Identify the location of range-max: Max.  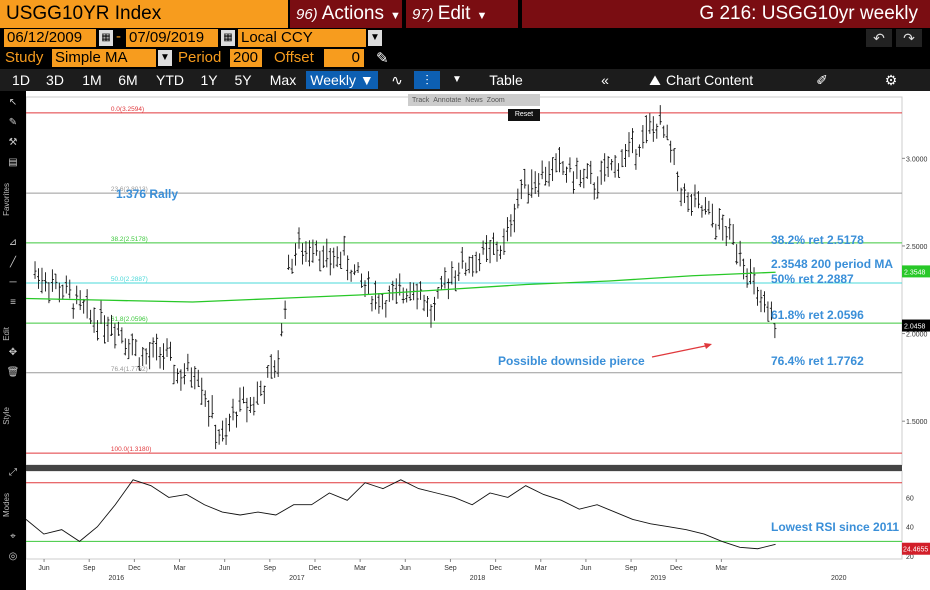
(283, 80).